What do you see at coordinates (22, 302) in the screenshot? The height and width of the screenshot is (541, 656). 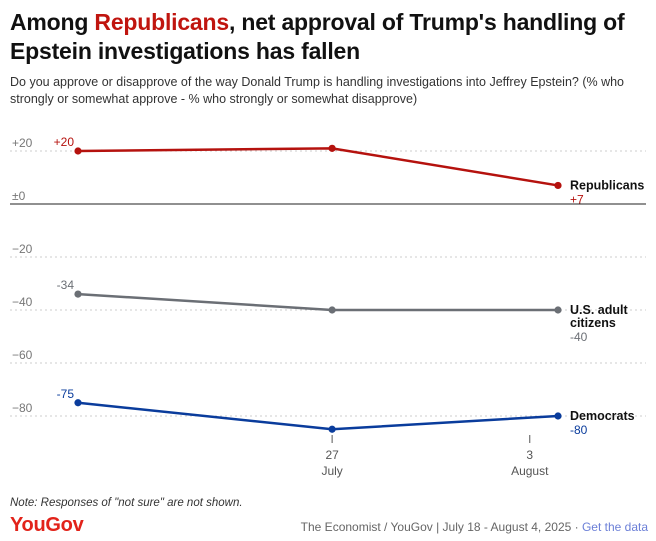 I see `y-tick-label: −40` at bounding box center [22, 302].